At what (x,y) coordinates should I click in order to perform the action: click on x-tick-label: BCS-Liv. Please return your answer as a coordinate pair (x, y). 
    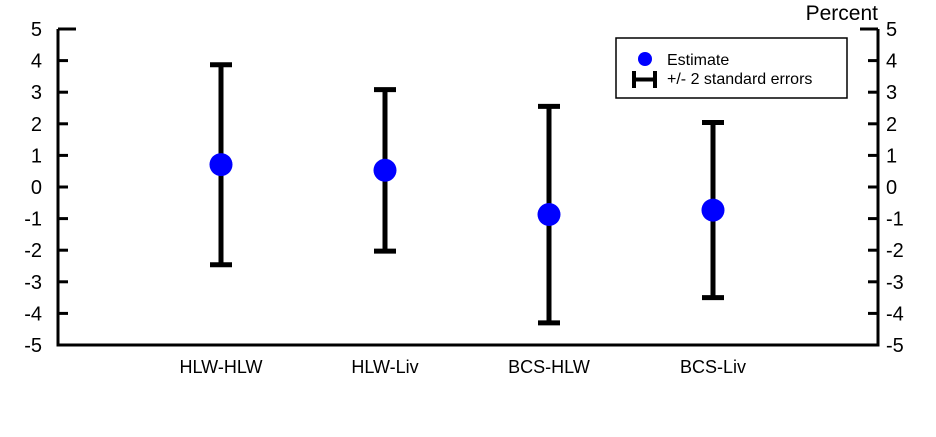
    Looking at the image, I should click on (713, 367).